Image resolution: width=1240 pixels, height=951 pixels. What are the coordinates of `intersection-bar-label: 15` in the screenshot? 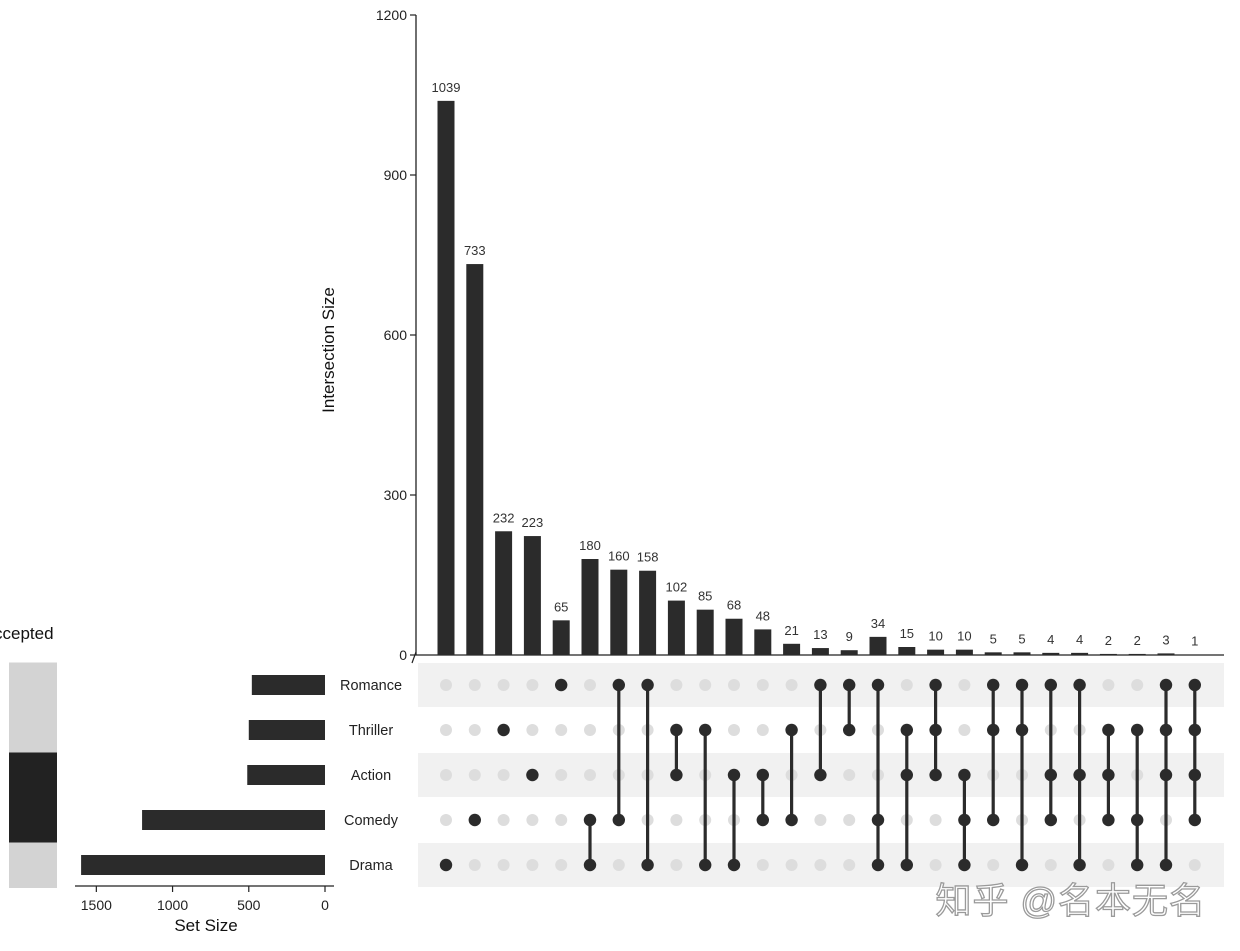 It's located at (907, 633).